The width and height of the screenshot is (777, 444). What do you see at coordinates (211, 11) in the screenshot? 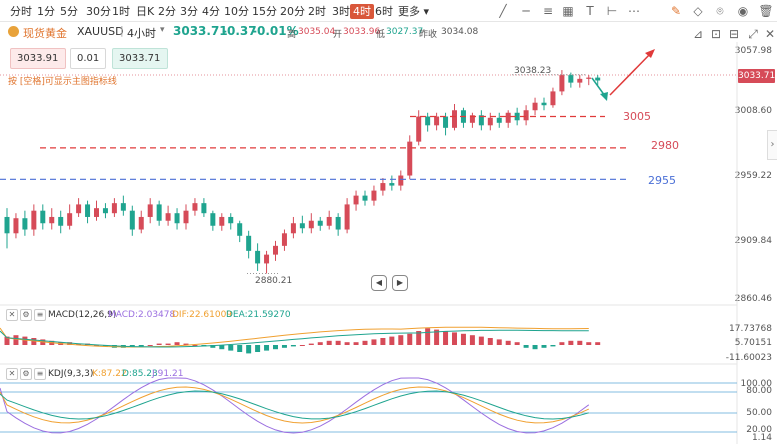
I see `timeframe-8: 4分` at bounding box center [211, 11].